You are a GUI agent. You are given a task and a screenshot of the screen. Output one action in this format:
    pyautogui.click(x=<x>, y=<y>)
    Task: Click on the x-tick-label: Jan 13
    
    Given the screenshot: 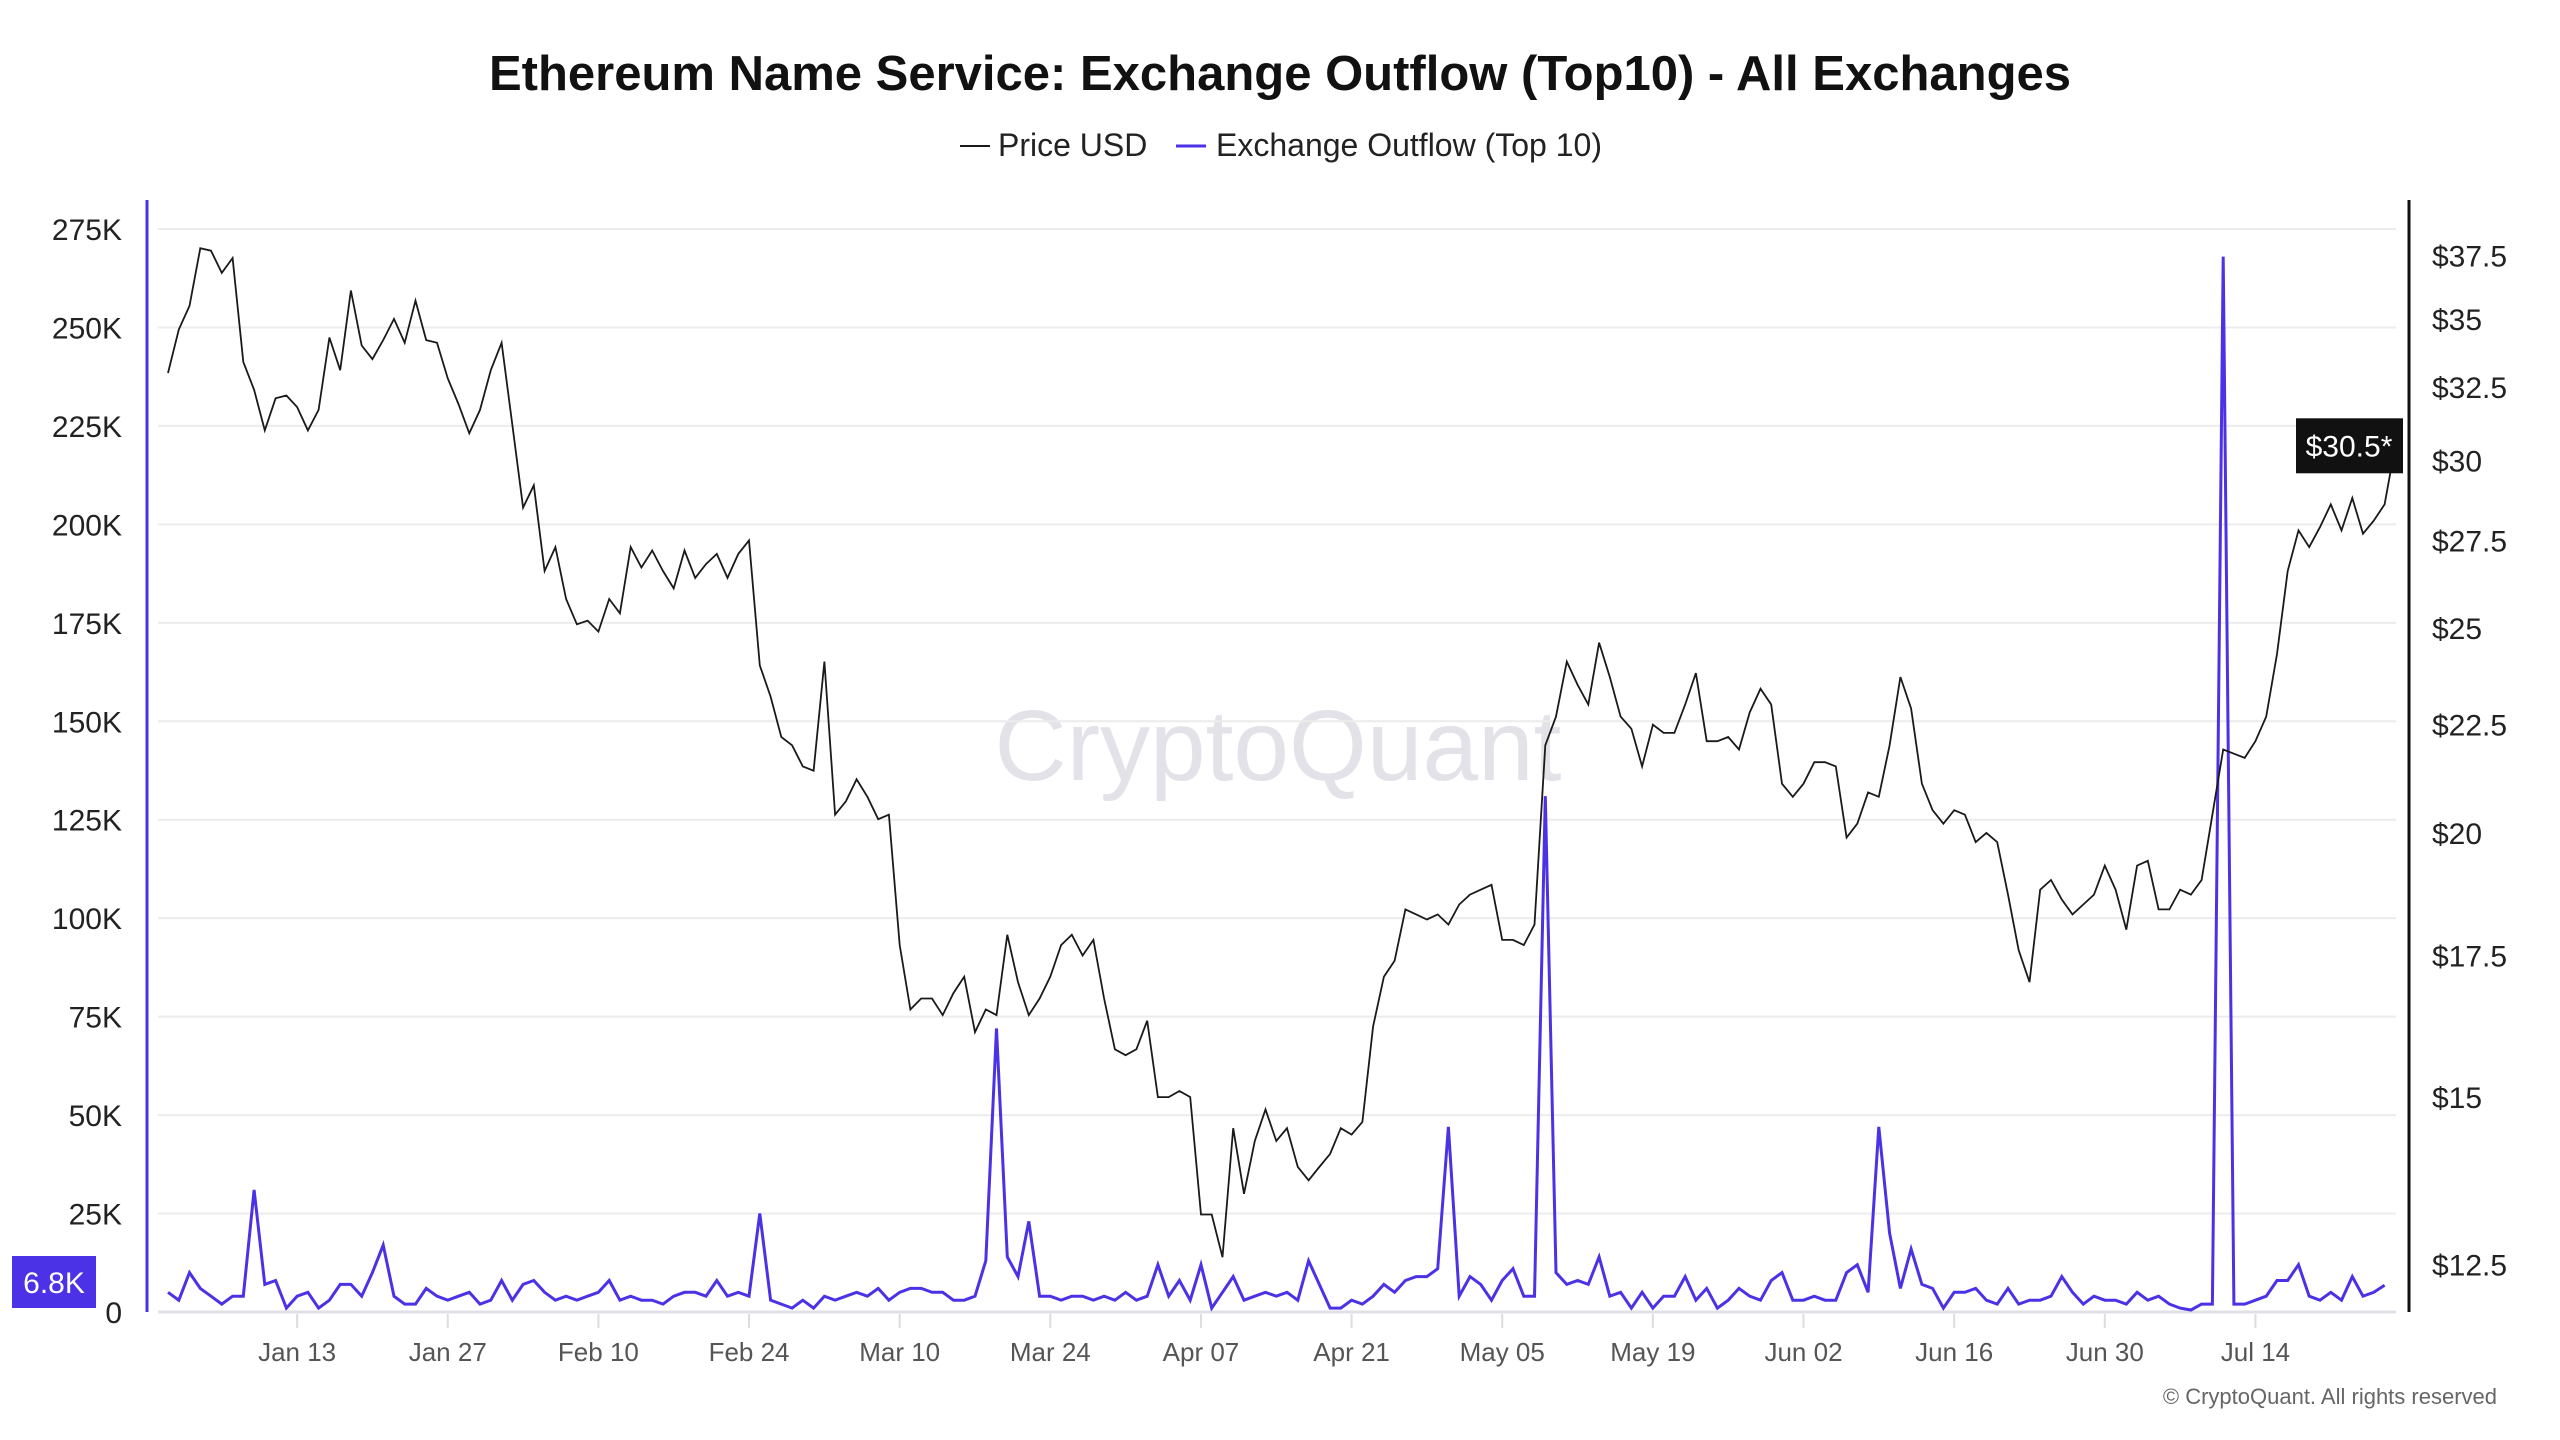 What is the action you would take?
    pyautogui.click(x=297, y=1352)
    